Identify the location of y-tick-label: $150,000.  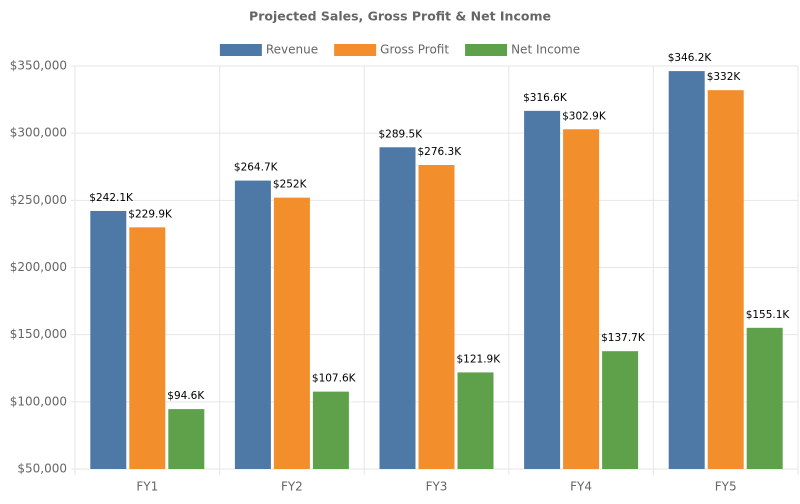
(38, 334).